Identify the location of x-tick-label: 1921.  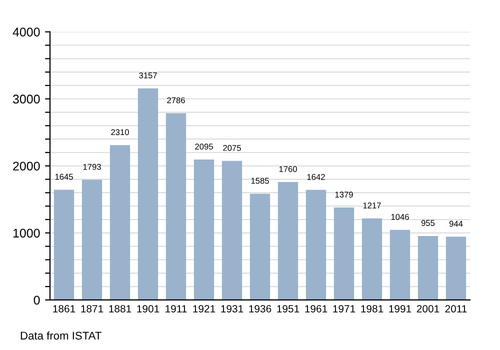
(204, 308).